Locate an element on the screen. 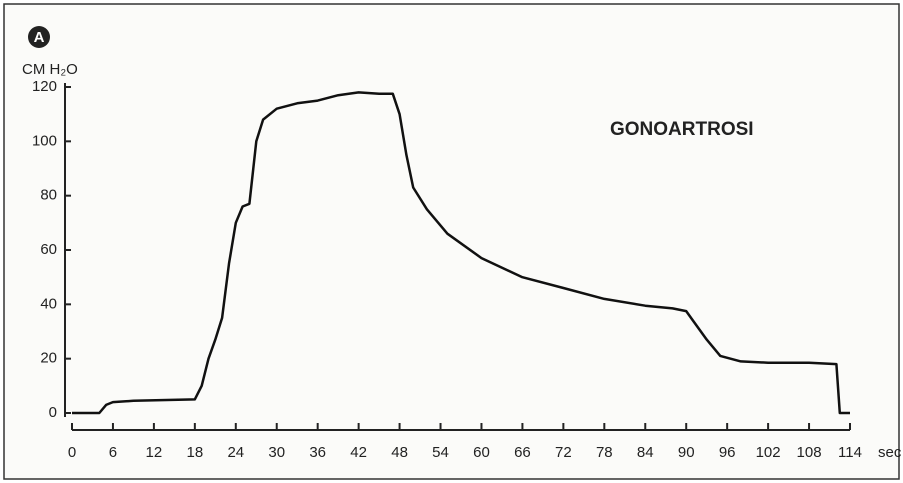 The height and width of the screenshot is (483, 903). y-axis-label: CM H₂O is located at coordinates (50, 69).